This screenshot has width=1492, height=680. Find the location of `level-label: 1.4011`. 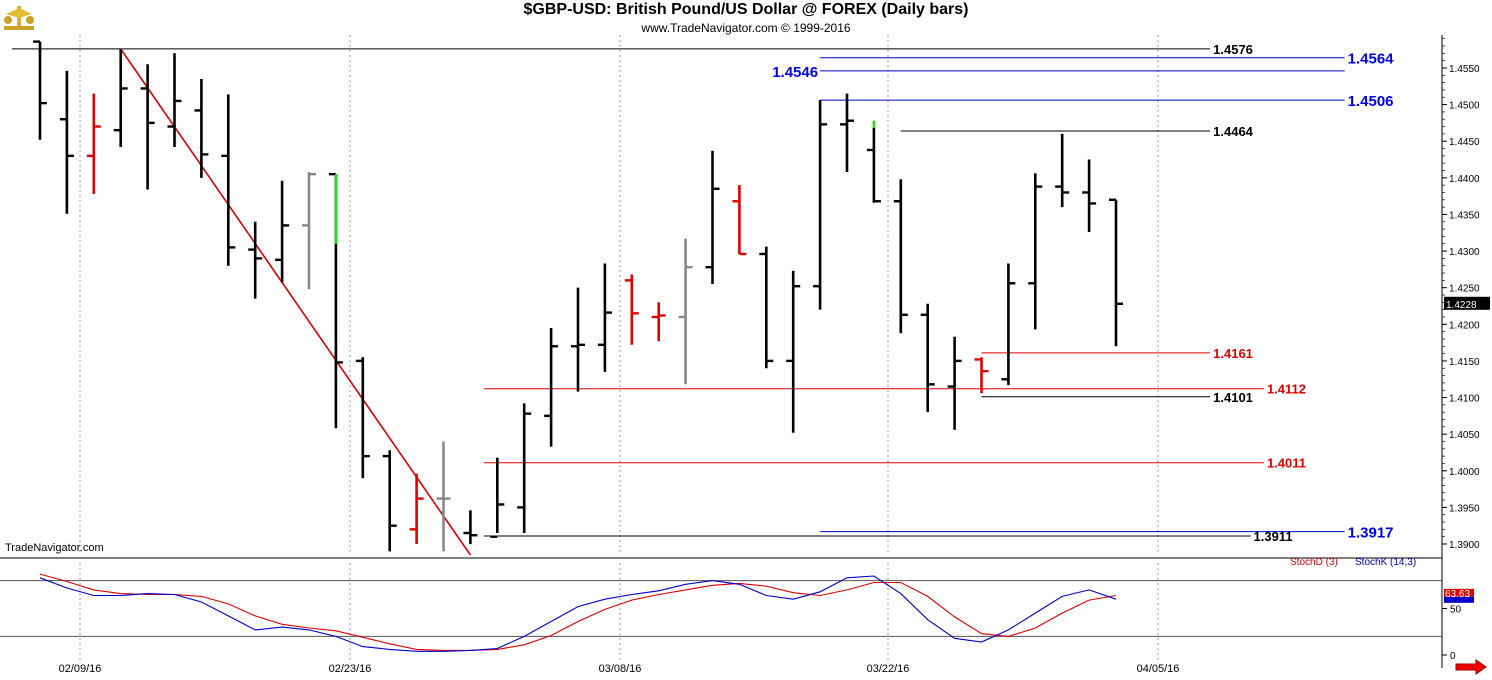

level-label: 1.4011 is located at coordinates (1286, 463).